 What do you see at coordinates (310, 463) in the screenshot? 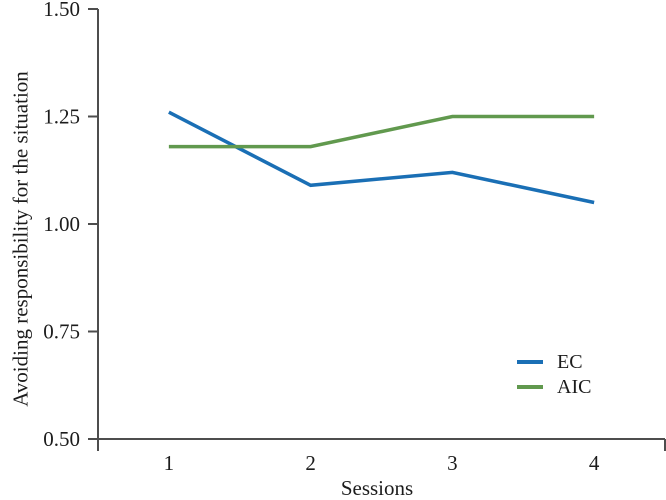
I see `x-tick-label: 2` at bounding box center [310, 463].